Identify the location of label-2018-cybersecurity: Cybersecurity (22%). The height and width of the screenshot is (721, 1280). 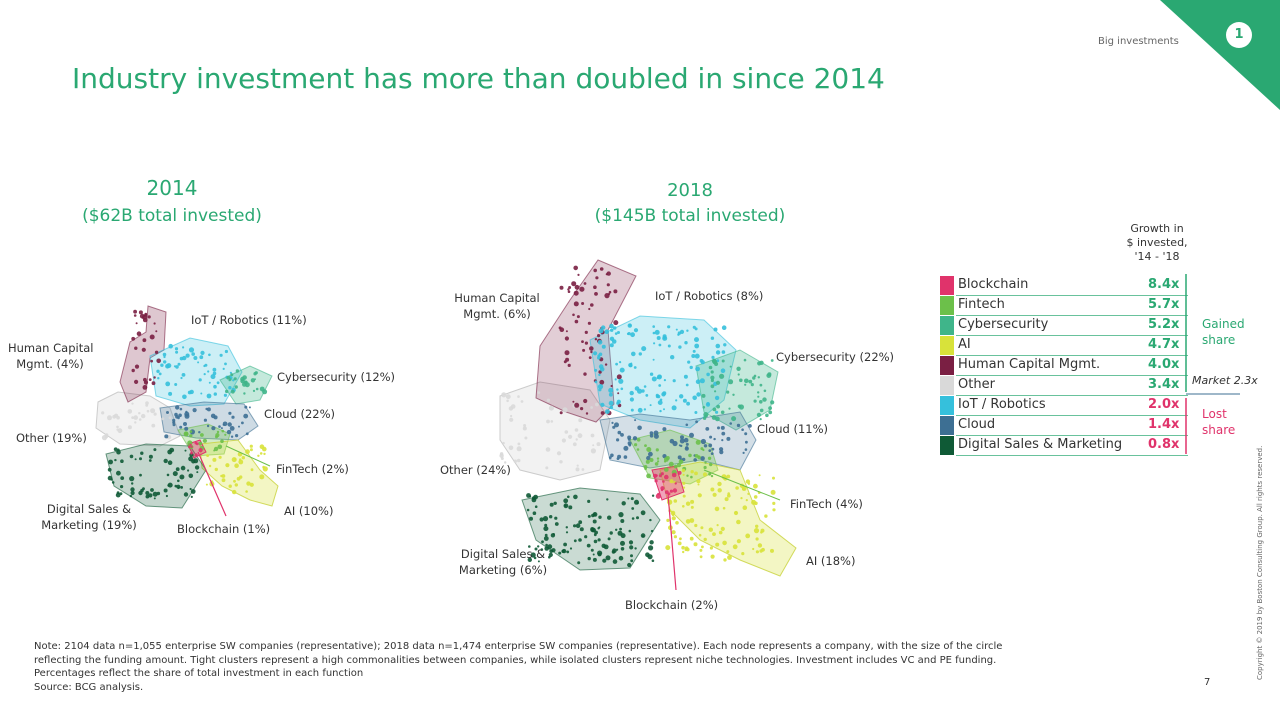
(835, 357).